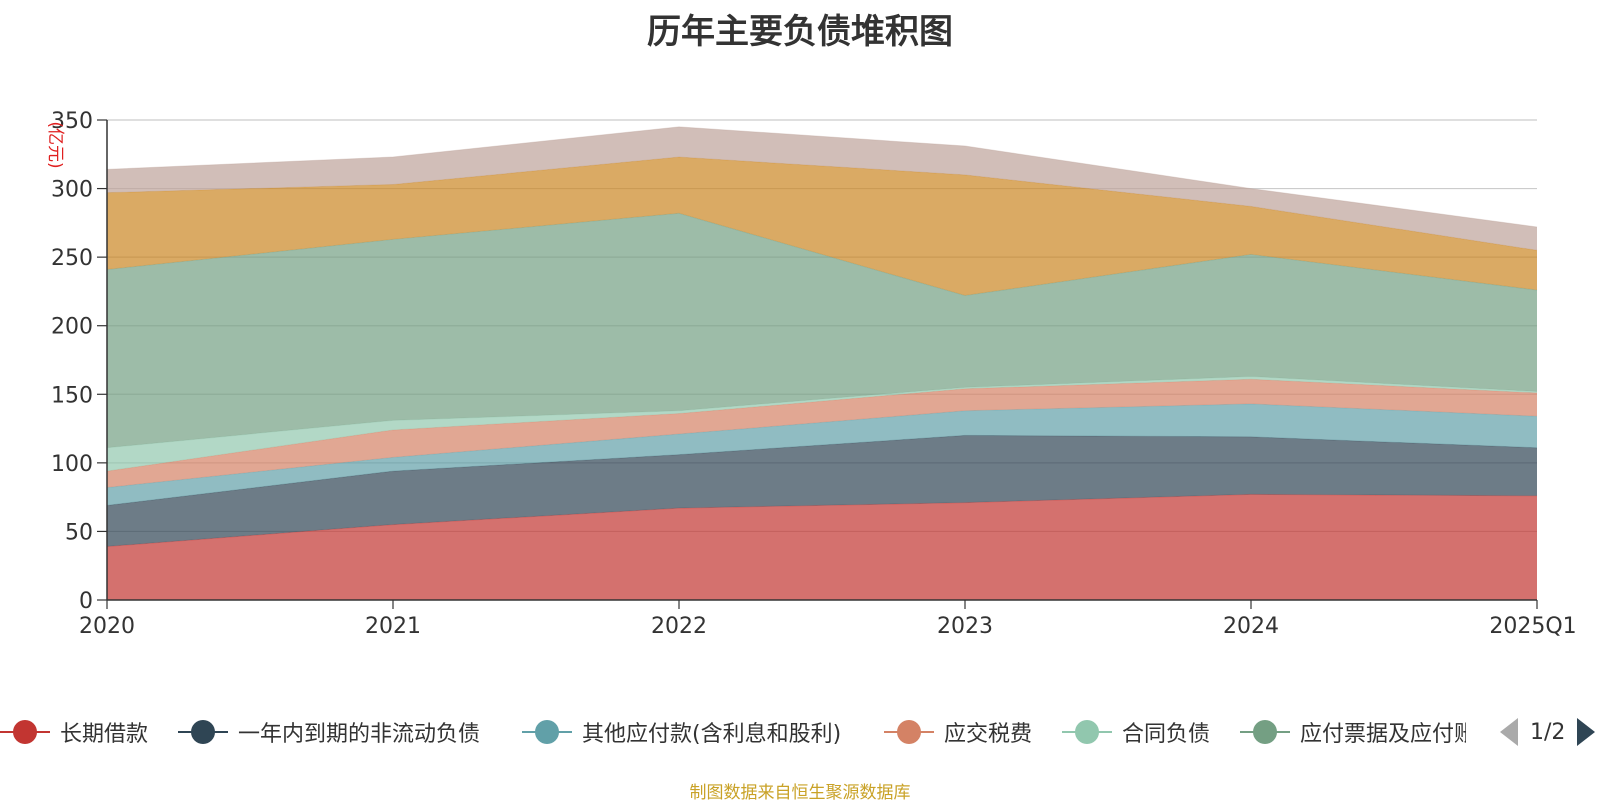 This screenshot has height=803, width=1600. I want to click on legend-prev-page-icon, so click(1509, 732).